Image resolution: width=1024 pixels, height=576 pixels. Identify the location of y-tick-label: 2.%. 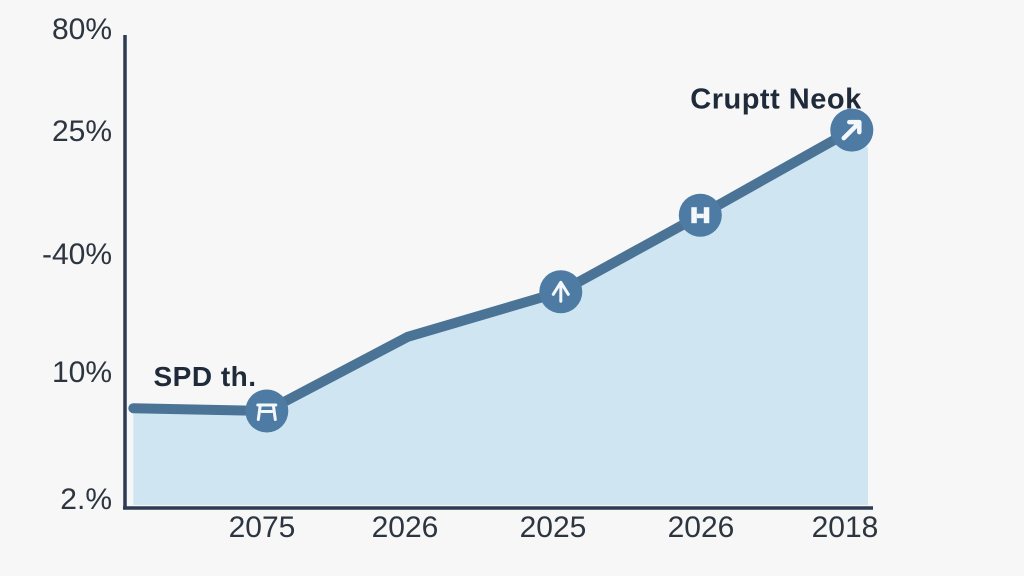
(86, 499).